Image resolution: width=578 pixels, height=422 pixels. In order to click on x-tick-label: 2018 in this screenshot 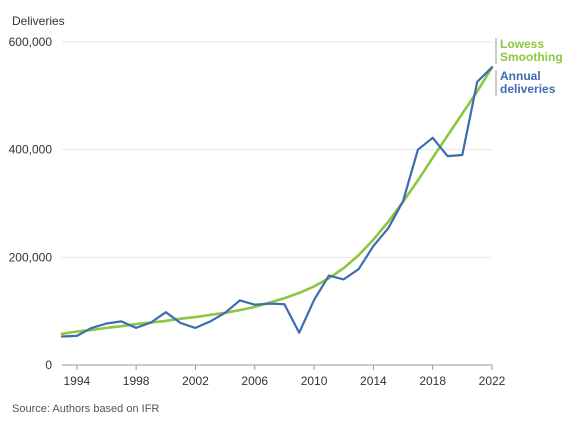, I will do `click(432, 381)`.